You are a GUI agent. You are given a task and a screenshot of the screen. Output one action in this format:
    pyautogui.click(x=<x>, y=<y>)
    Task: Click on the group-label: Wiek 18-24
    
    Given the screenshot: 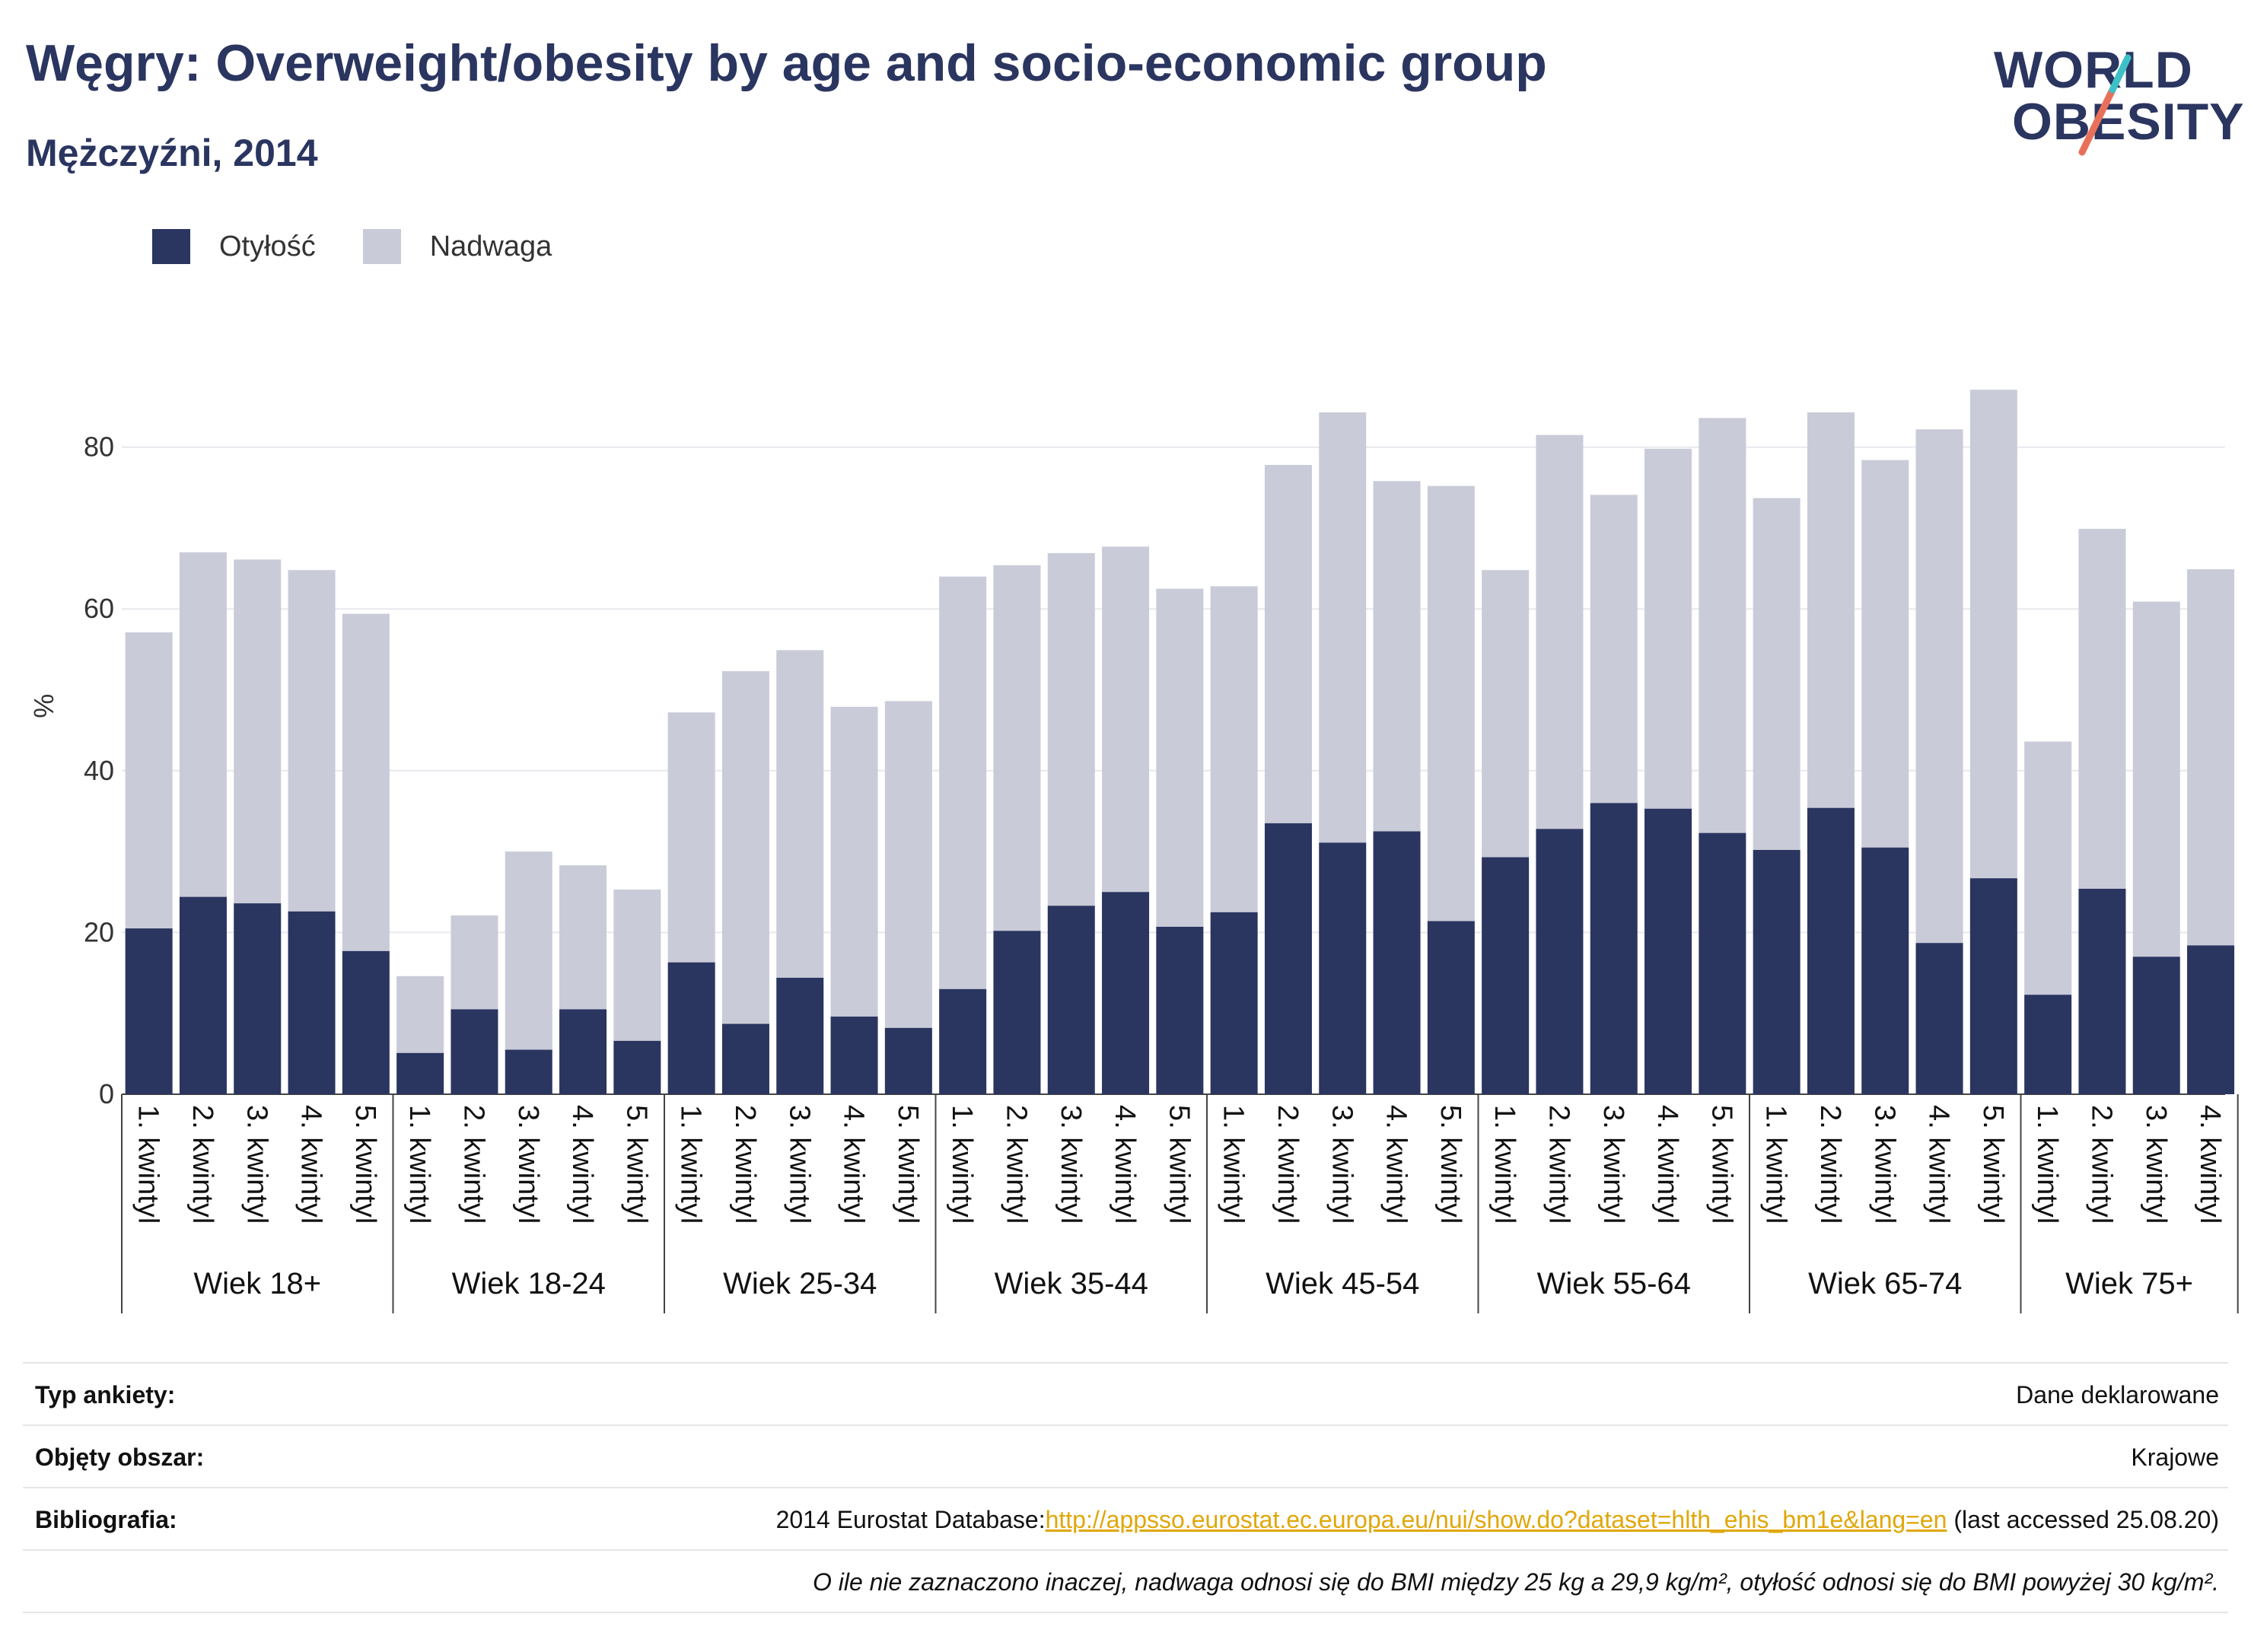 What is the action you would take?
    pyautogui.click(x=529, y=1283)
    